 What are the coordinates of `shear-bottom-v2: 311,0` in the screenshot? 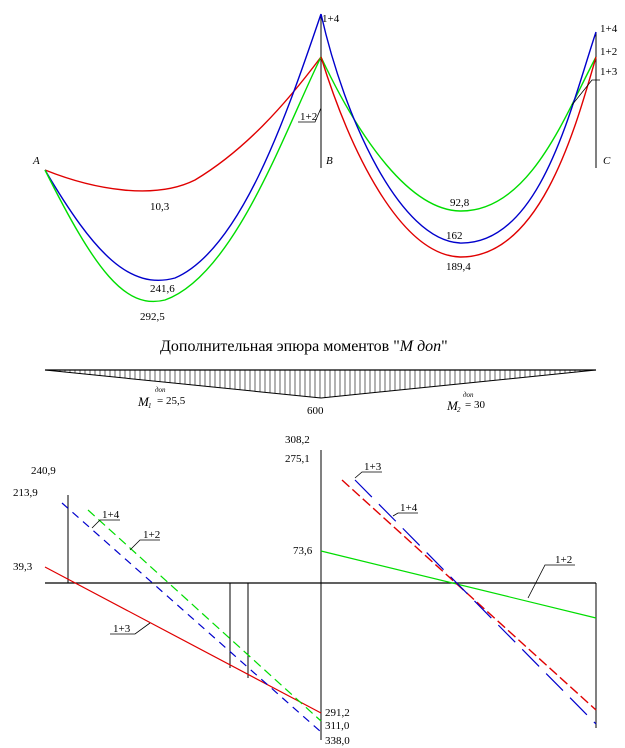 It's located at (337, 726).